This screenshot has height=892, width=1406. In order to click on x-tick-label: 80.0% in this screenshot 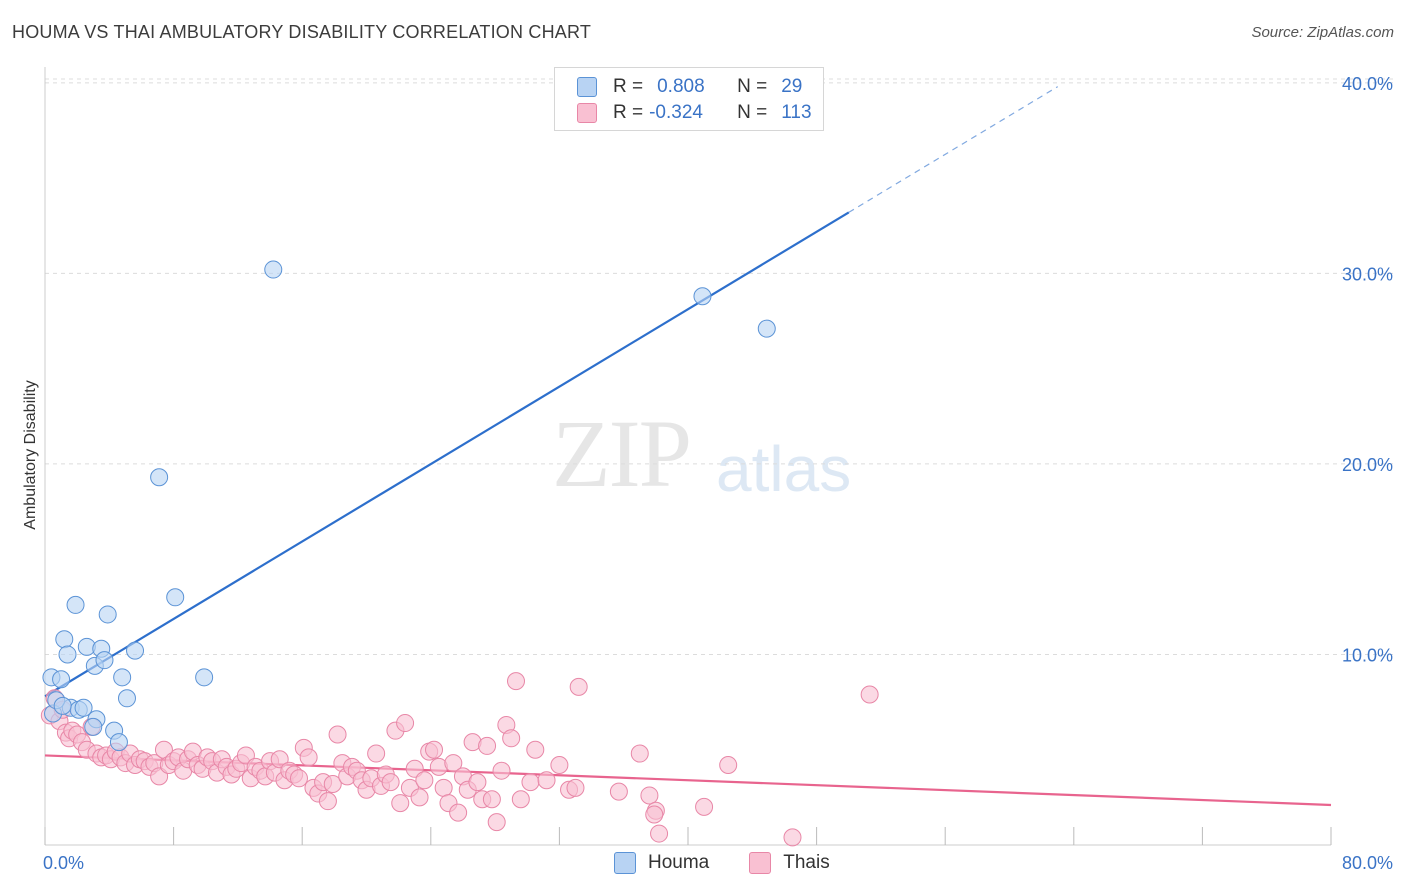, I will do `click(1367, 863)`.